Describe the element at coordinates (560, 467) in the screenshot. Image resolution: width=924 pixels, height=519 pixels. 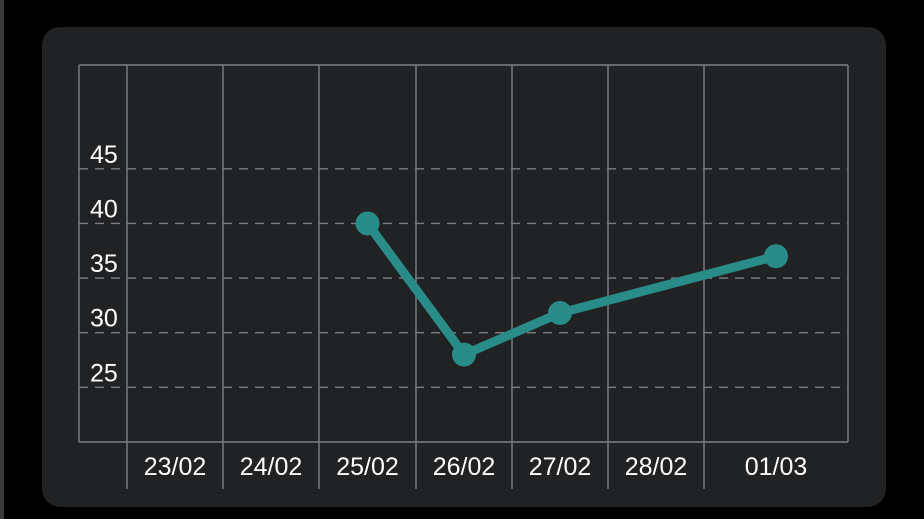
I see `x-tick-label: 27/02` at that location.